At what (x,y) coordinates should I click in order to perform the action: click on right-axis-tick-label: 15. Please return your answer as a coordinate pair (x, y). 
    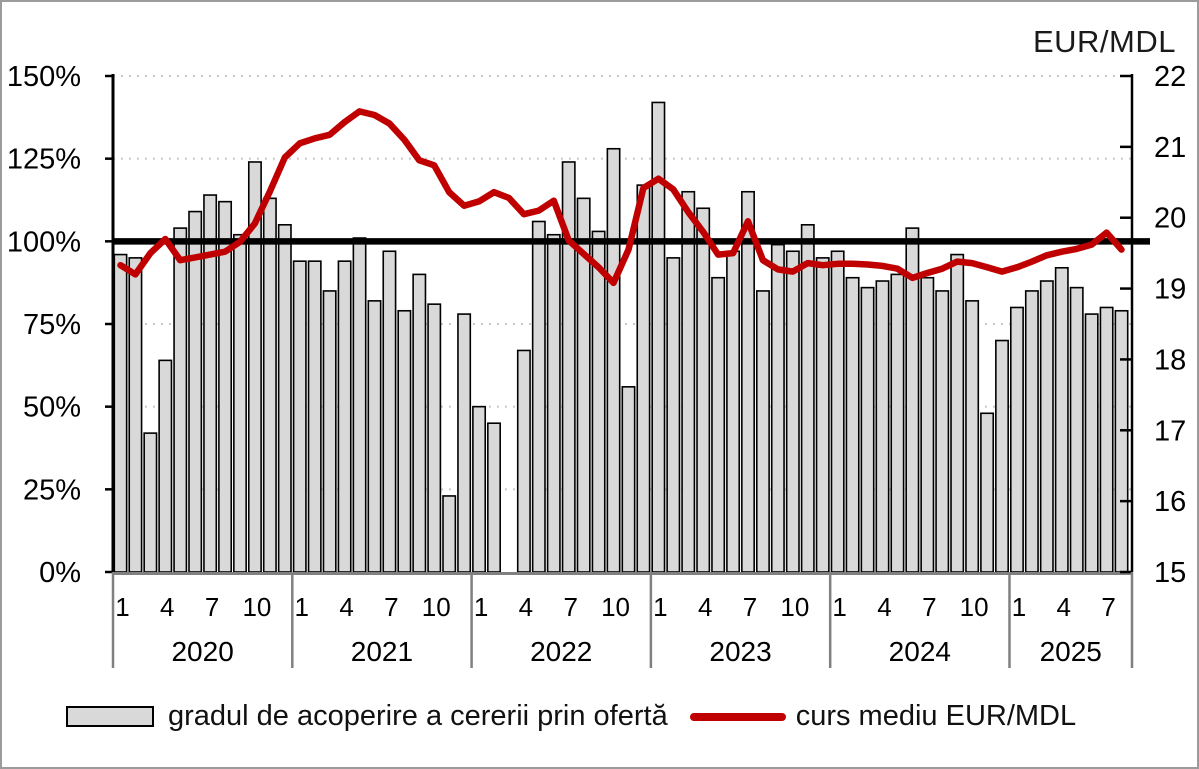
    Looking at the image, I should click on (1170, 573).